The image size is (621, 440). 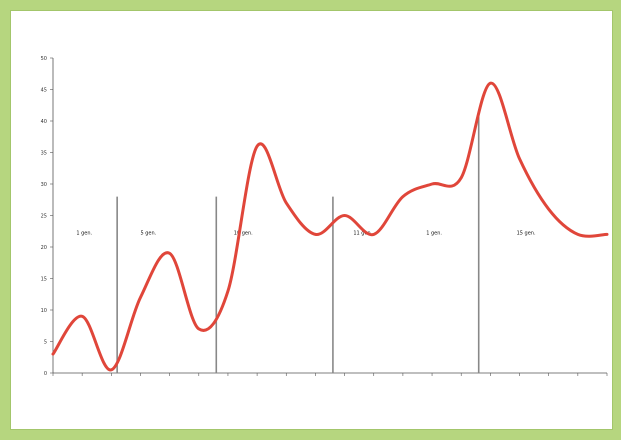 What do you see at coordinates (44, 154) in the screenshot?
I see `y-tick-label: 35` at bounding box center [44, 154].